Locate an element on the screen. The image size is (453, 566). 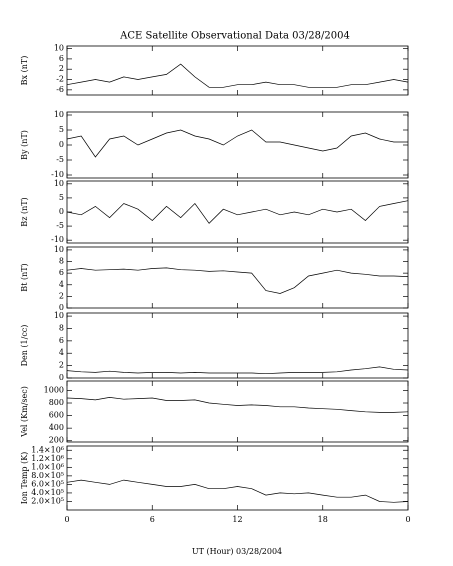
y-tick-label: -2 is located at coordinates (60, 79).